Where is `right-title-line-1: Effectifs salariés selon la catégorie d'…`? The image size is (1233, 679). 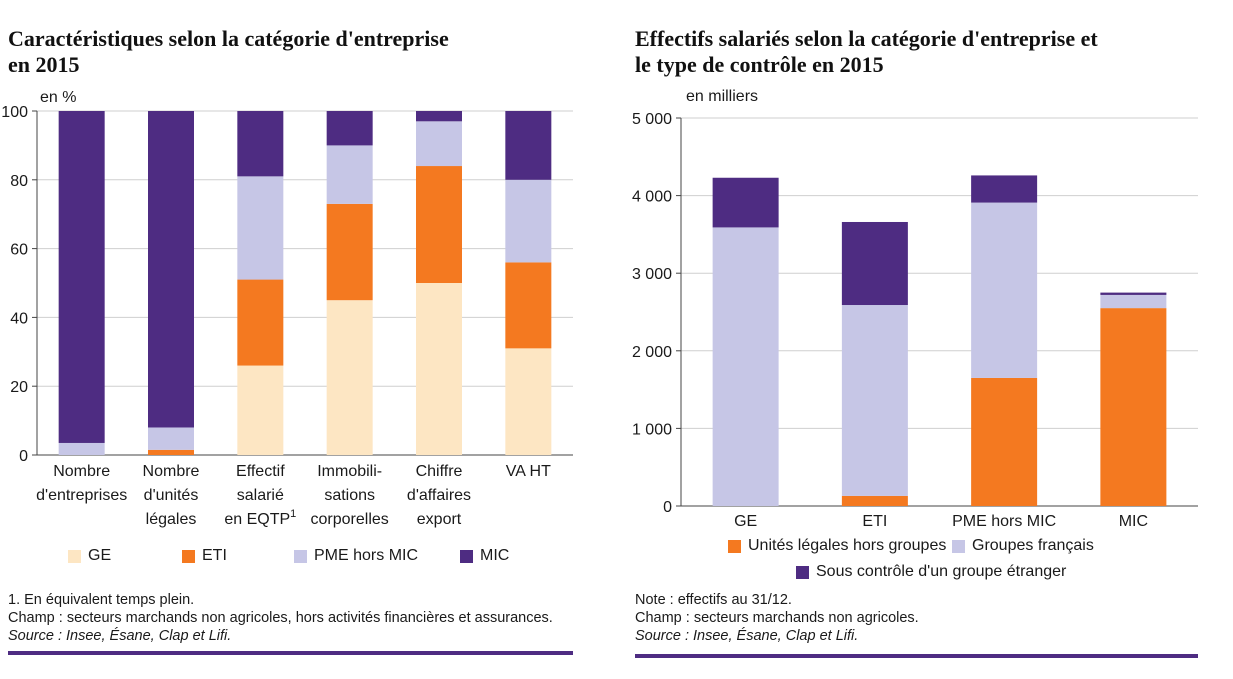
right-title-line-1: Effectifs salariés selon la catégorie d'… is located at coordinates (866, 38).